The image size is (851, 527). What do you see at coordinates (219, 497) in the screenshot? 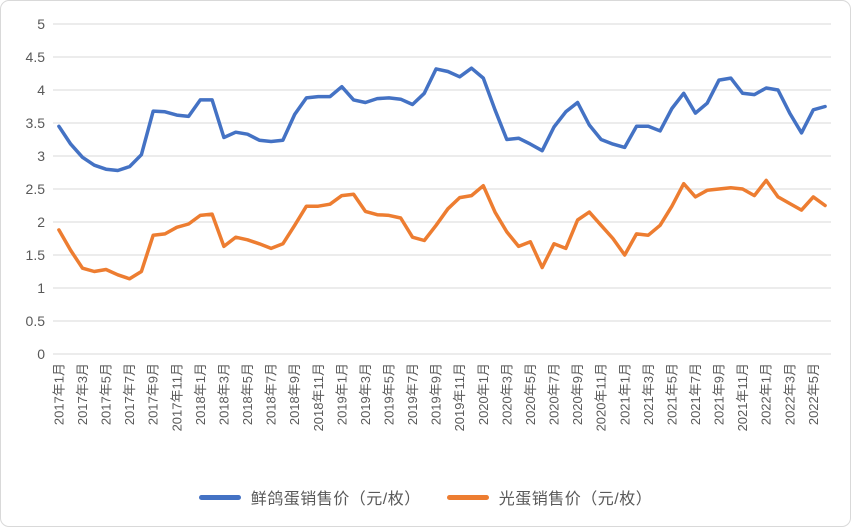
I see `legend-line-swatch-fresh-pigeon-egg` at bounding box center [219, 497].